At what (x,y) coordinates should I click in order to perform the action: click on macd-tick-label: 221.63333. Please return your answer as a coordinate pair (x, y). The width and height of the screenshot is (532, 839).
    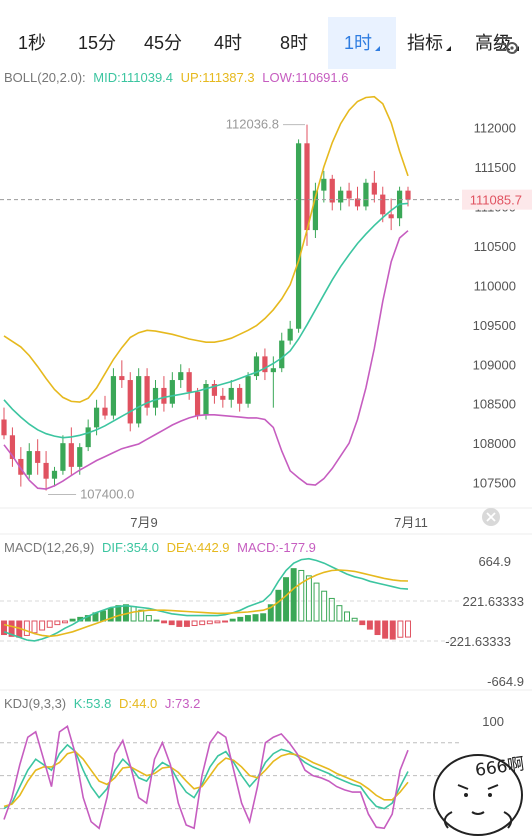
    Looking at the image, I should click on (493, 601).